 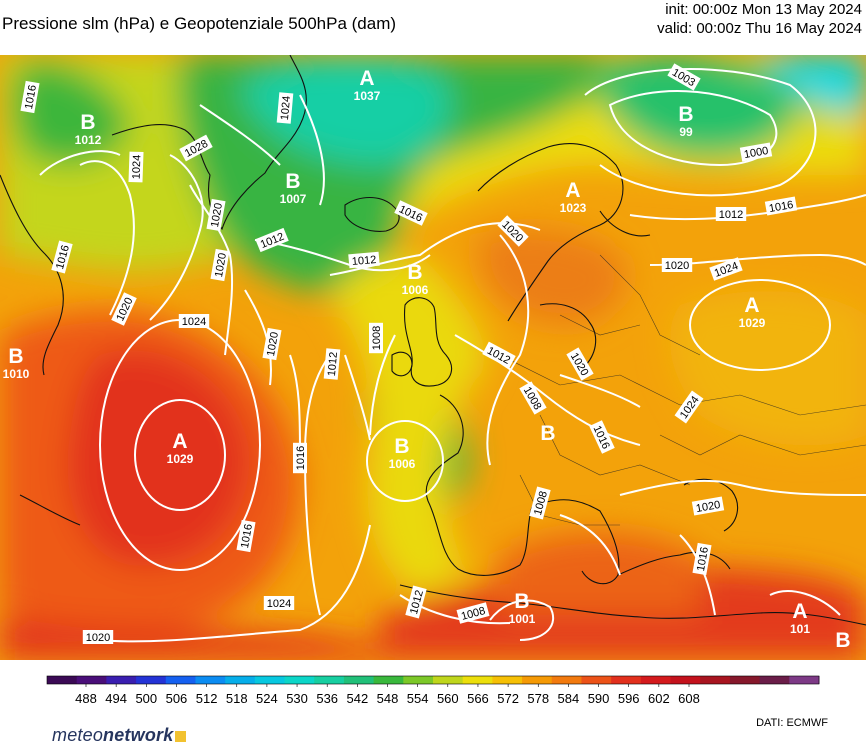 I want to click on logo-bold-text: network, so click(x=138, y=735).